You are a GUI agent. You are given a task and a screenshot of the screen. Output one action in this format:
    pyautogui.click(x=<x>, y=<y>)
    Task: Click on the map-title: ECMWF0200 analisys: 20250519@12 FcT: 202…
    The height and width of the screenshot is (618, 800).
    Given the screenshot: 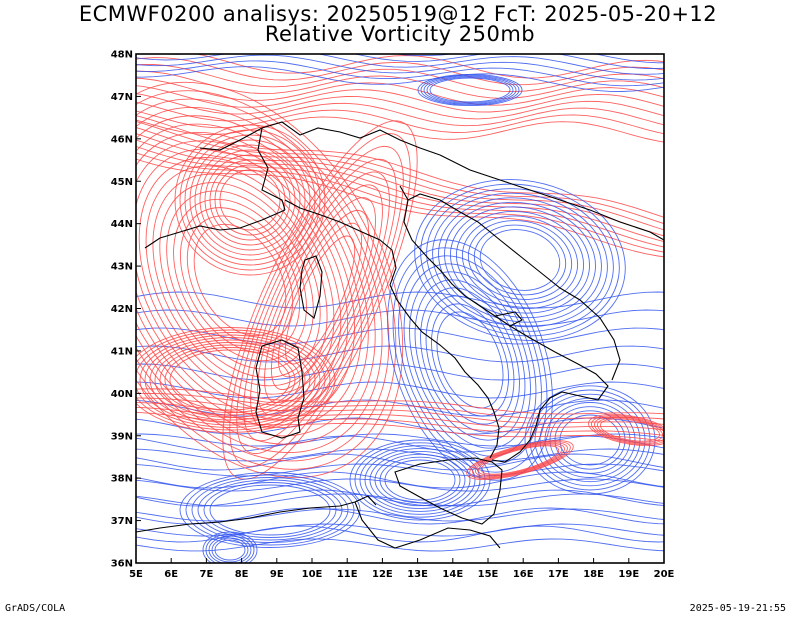 What is the action you would take?
    pyautogui.click(x=398, y=14)
    